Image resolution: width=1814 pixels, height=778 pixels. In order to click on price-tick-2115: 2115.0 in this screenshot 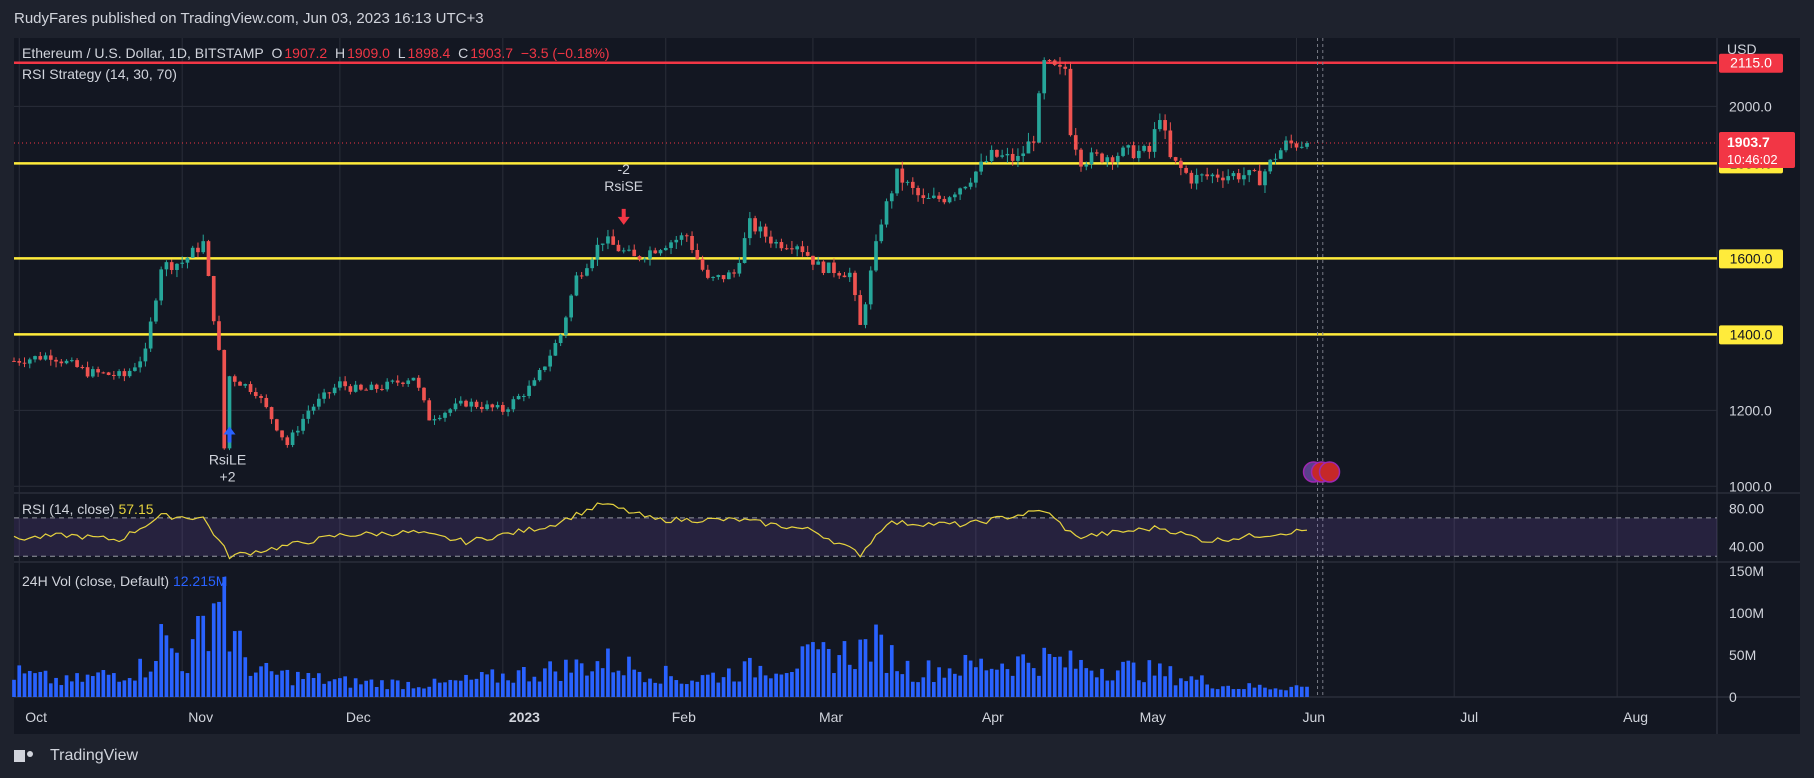, I will do `click(1751, 63)`.